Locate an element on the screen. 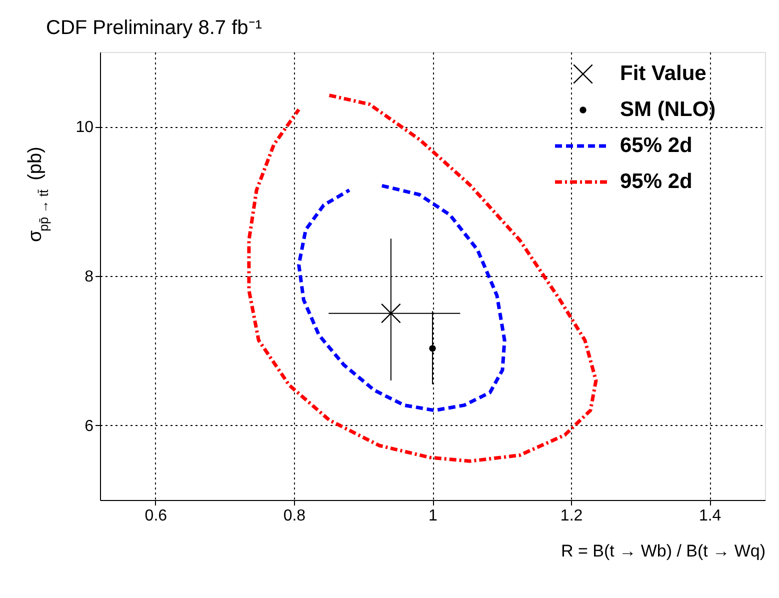 The width and height of the screenshot is (779, 598). x-tick-label: 1.2 is located at coordinates (571, 516).